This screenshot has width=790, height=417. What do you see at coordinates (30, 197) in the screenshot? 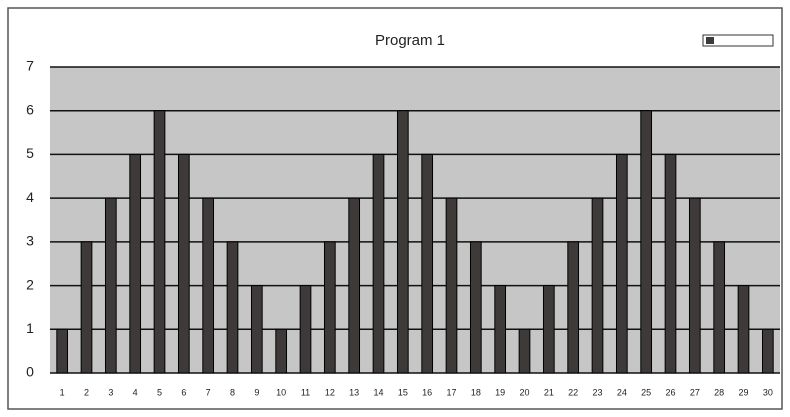
I see `y-tick-label: 4` at bounding box center [30, 197].